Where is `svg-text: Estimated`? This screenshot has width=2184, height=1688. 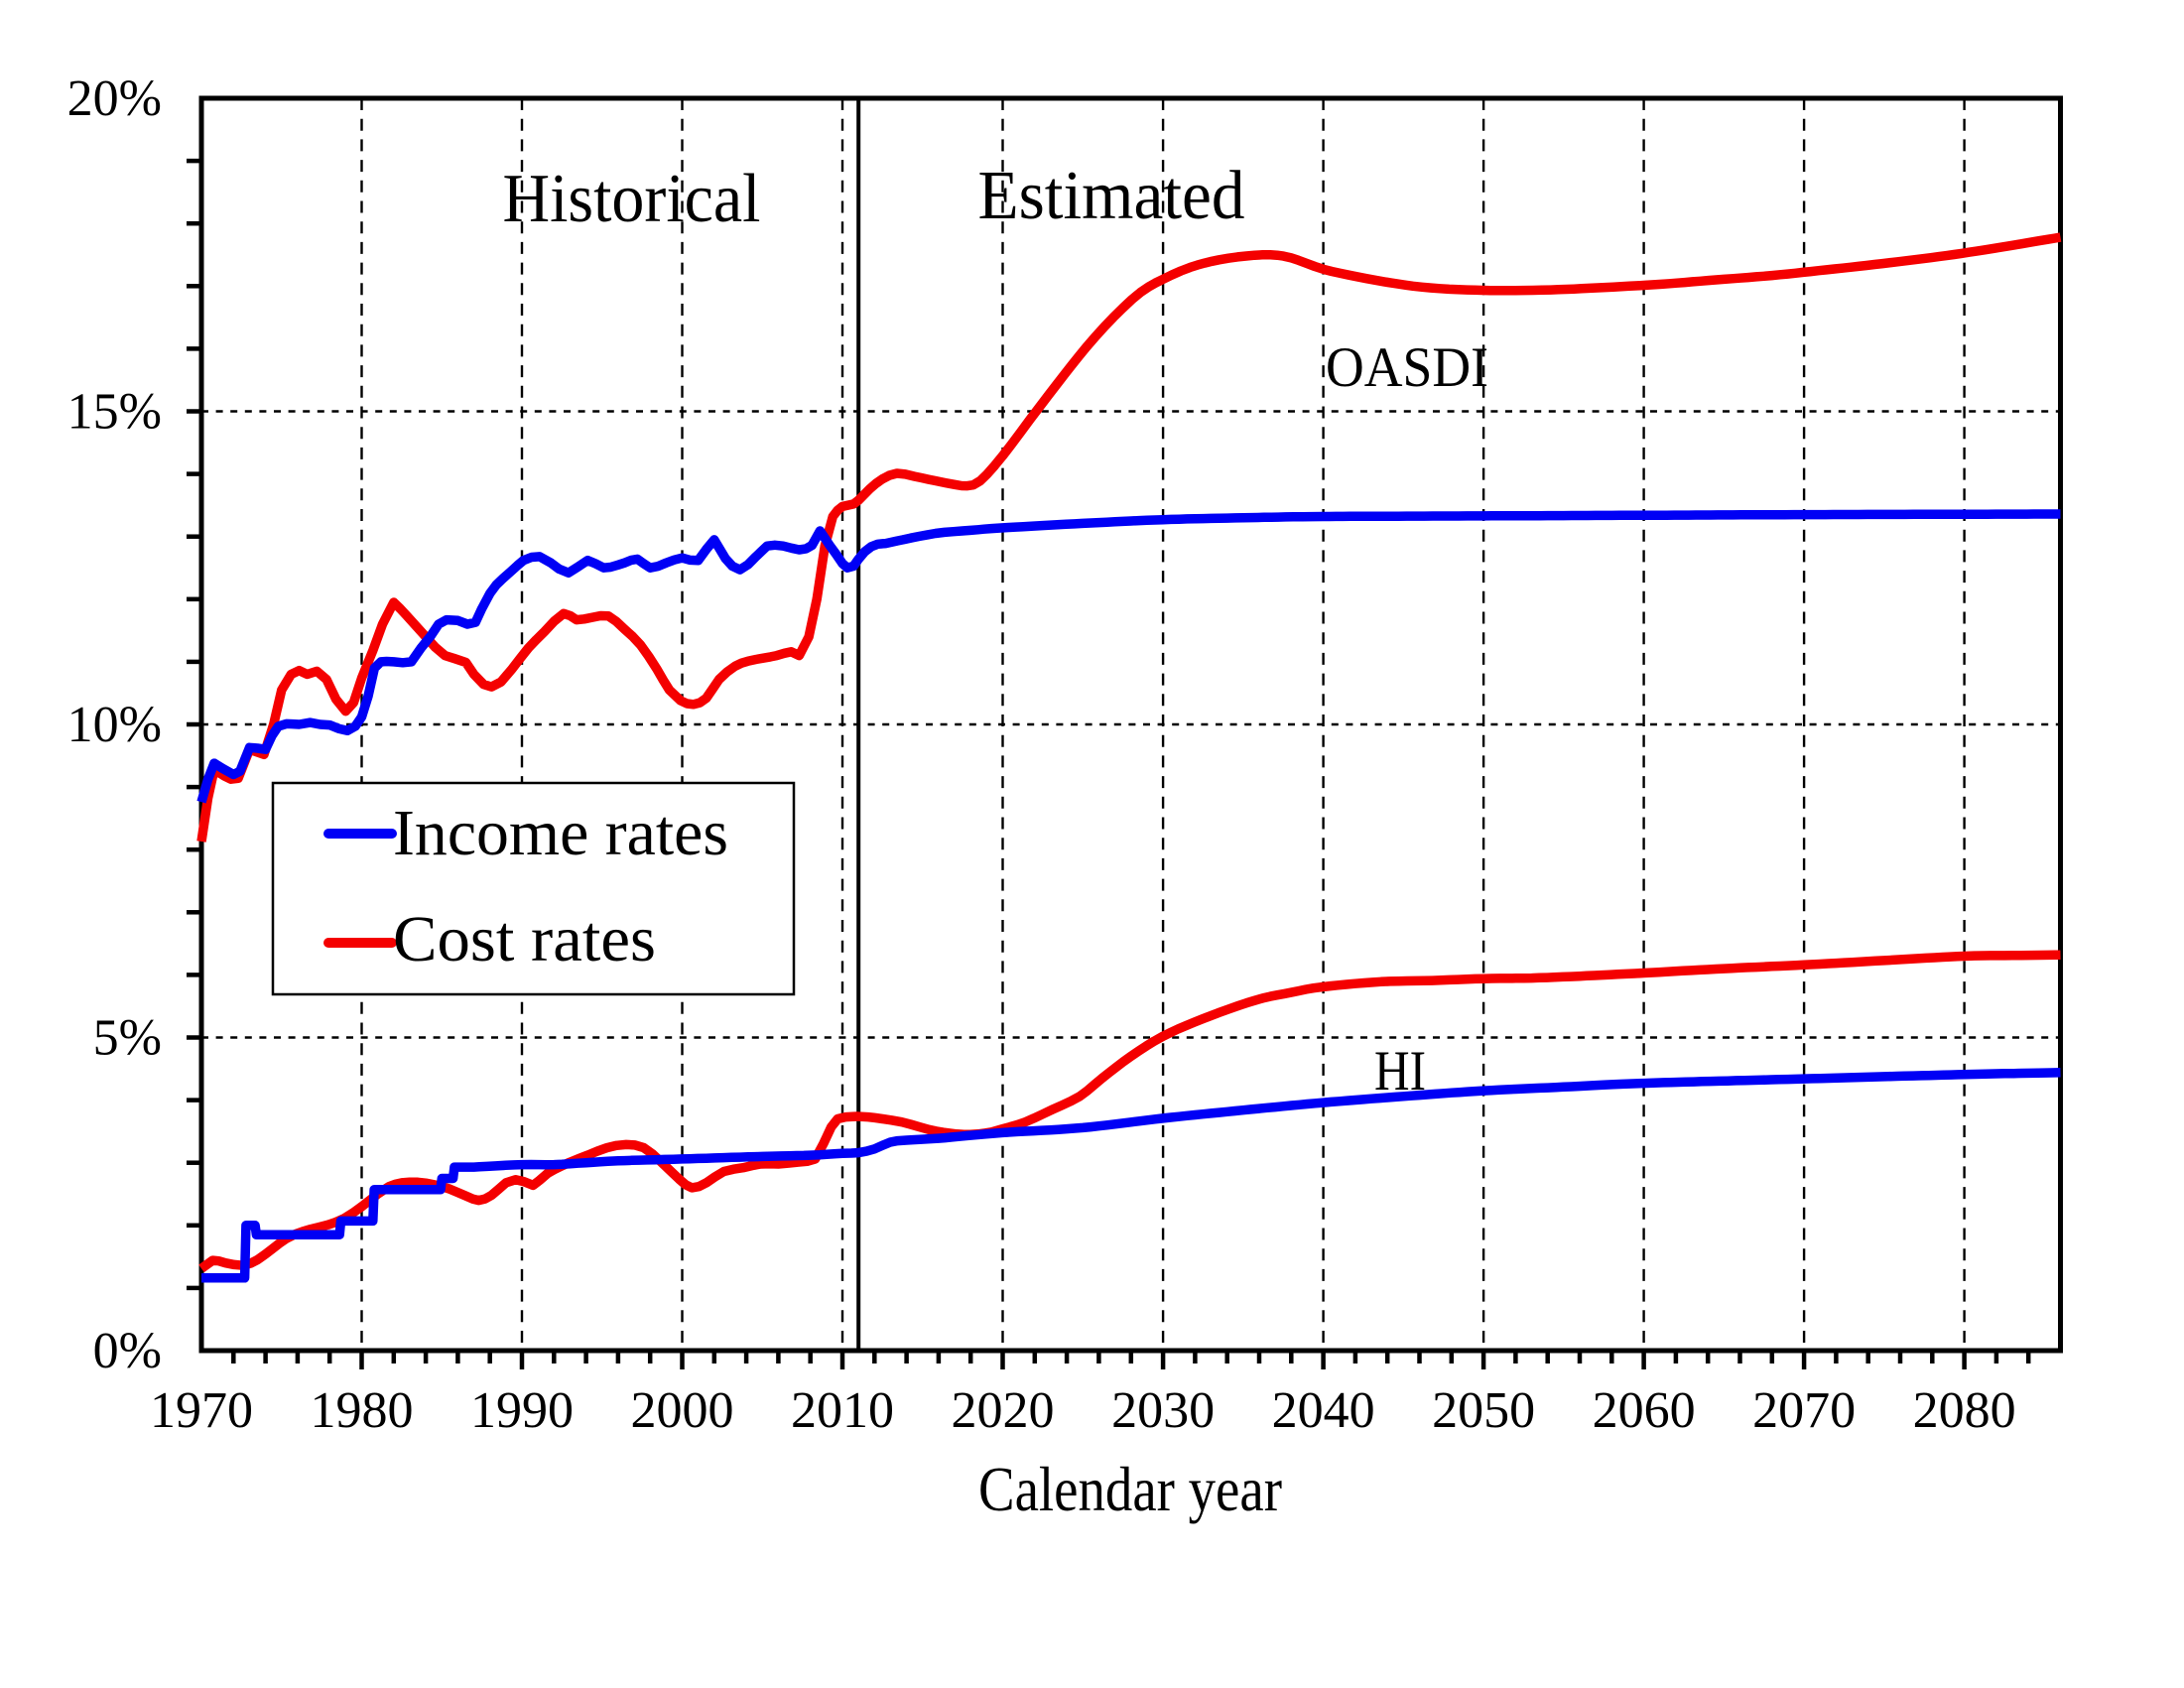
svg-text: Estimated is located at coordinates (1111, 196).